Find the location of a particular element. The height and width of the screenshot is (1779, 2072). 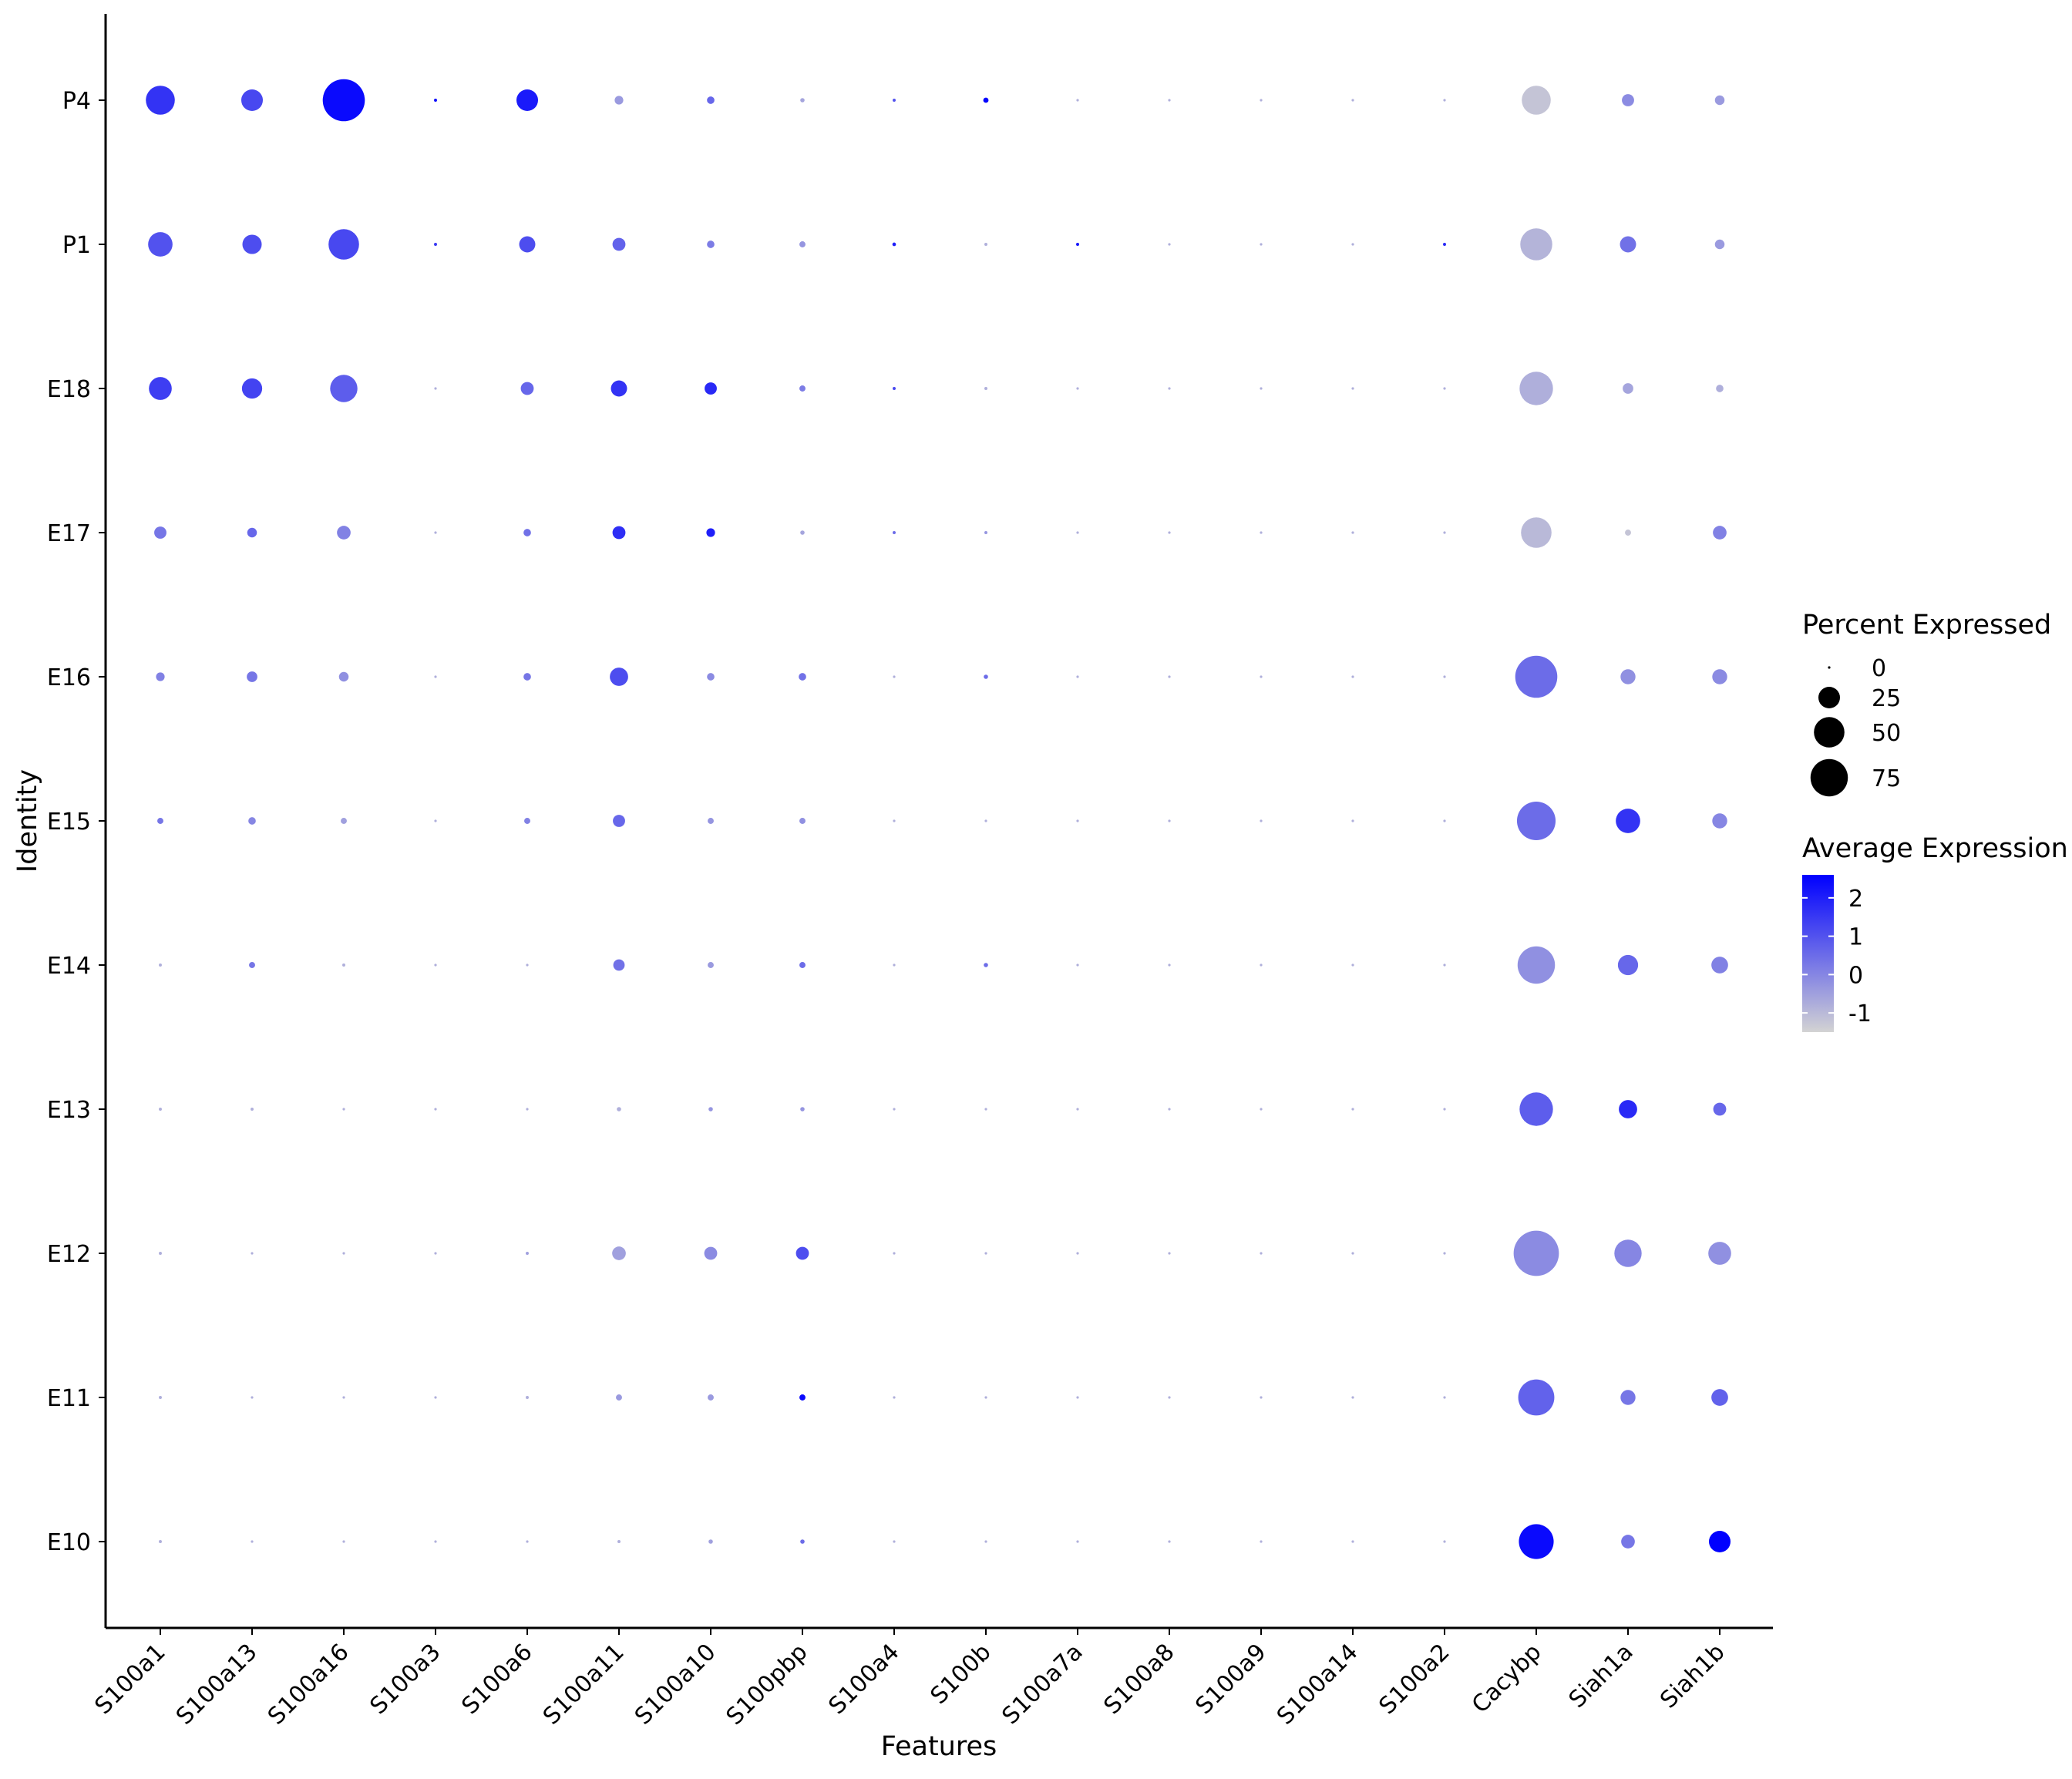

dot-P1-S100a6 is located at coordinates (528, 244).